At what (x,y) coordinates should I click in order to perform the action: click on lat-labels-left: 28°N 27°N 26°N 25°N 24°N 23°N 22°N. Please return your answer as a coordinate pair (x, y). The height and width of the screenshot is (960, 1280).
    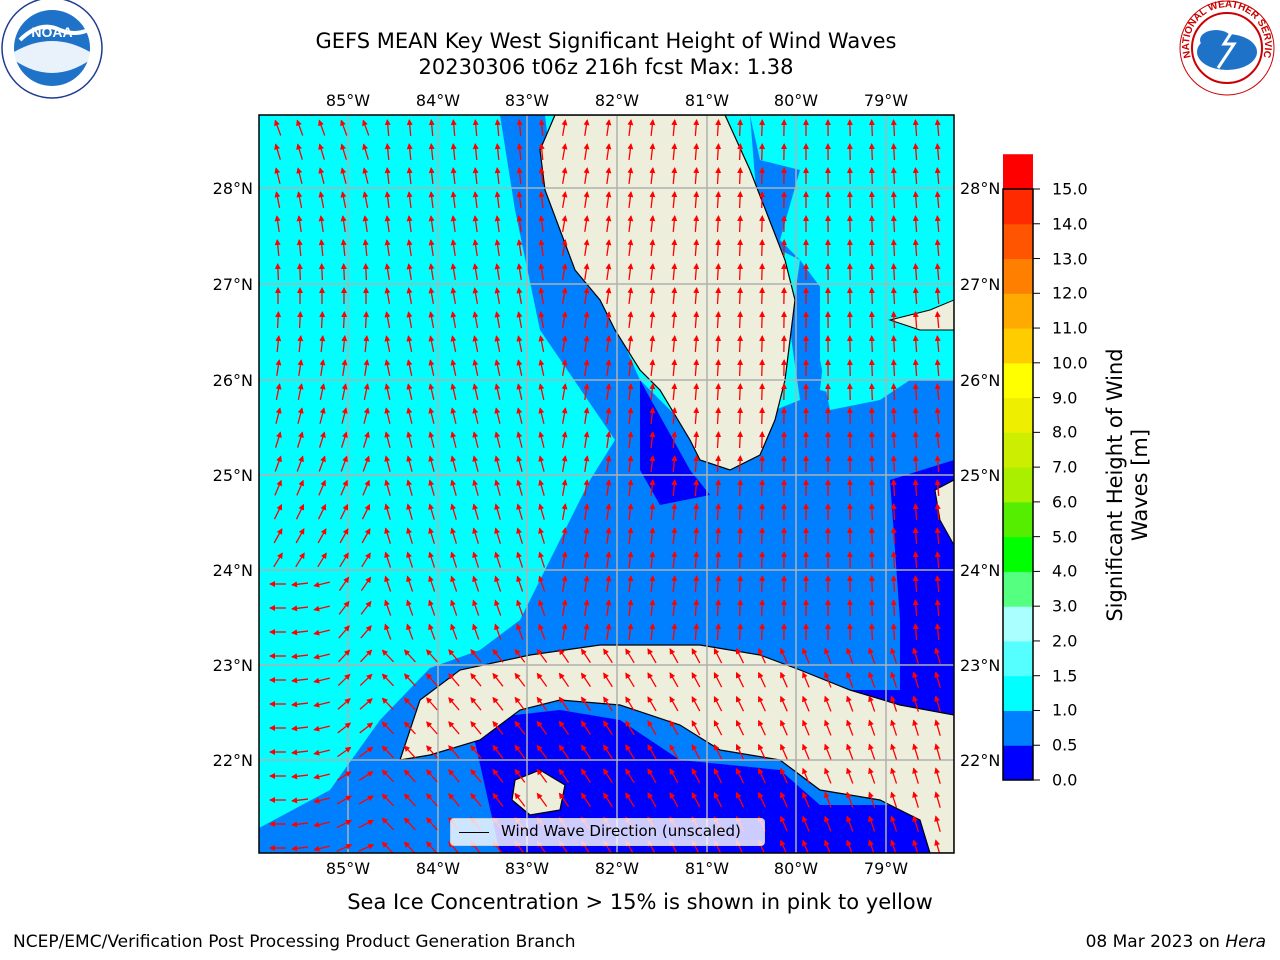
    Looking at the image, I should click on (233, 474).